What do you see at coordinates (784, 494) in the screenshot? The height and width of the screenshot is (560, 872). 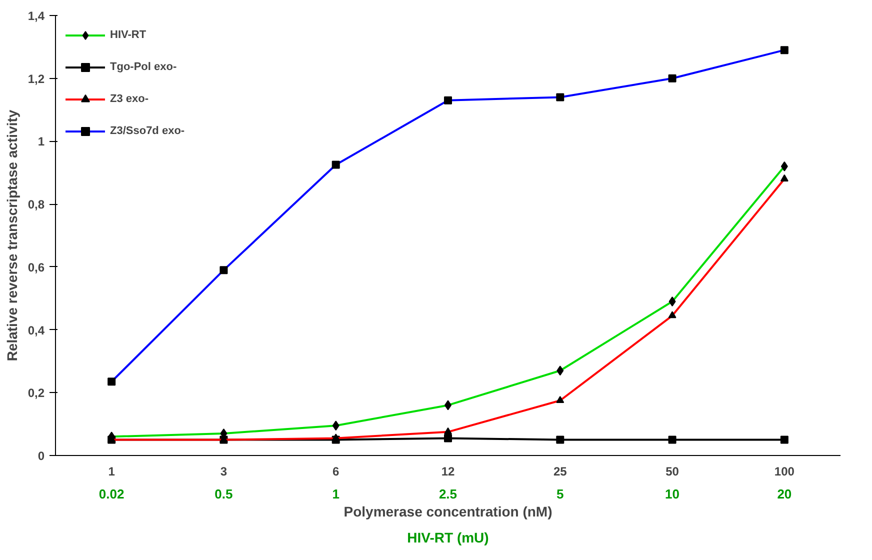 I see `text: 20` at bounding box center [784, 494].